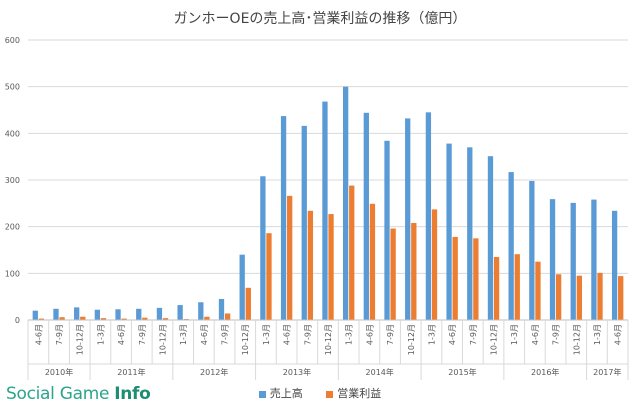 The height and width of the screenshot is (408, 640). Describe the element at coordinates (12, 227) in the screenshot. I see `y-tick-label: 200` at that location.